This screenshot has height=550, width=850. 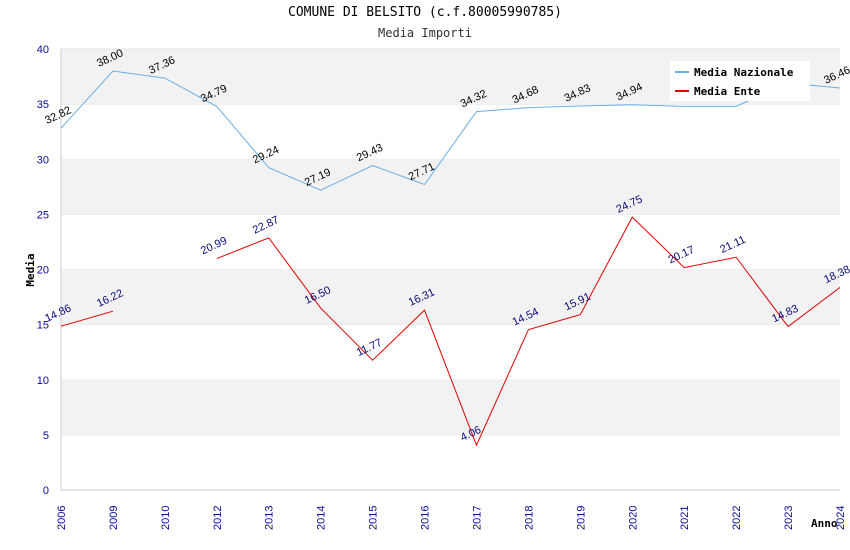 I want to click on y-tick-label: 5, so click(x=46, y=436).